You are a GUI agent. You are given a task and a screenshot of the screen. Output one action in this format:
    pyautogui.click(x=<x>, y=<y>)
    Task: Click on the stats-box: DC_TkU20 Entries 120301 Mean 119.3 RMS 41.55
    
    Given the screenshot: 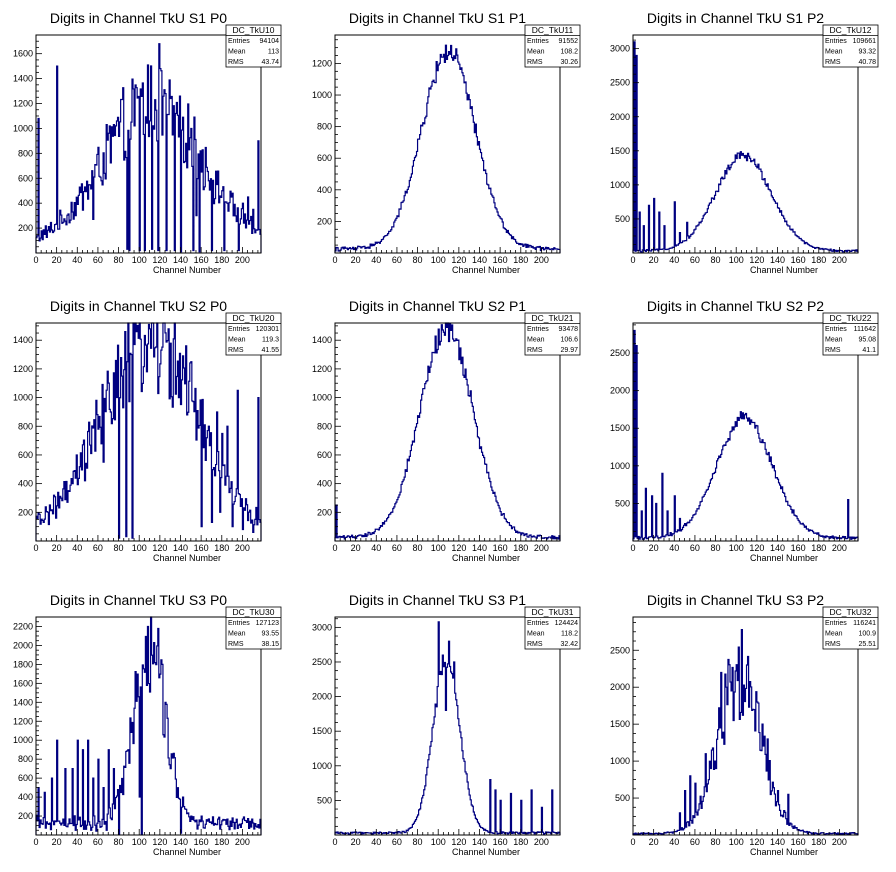 What is the action you would take?
    pyautogui.click(x=253, y=334)
    